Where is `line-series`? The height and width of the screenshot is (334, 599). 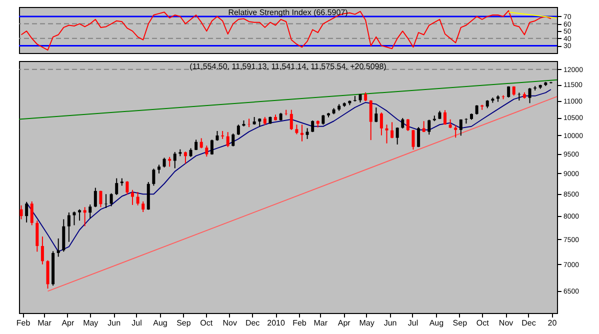
line-series is located at coordinates (286, 30).